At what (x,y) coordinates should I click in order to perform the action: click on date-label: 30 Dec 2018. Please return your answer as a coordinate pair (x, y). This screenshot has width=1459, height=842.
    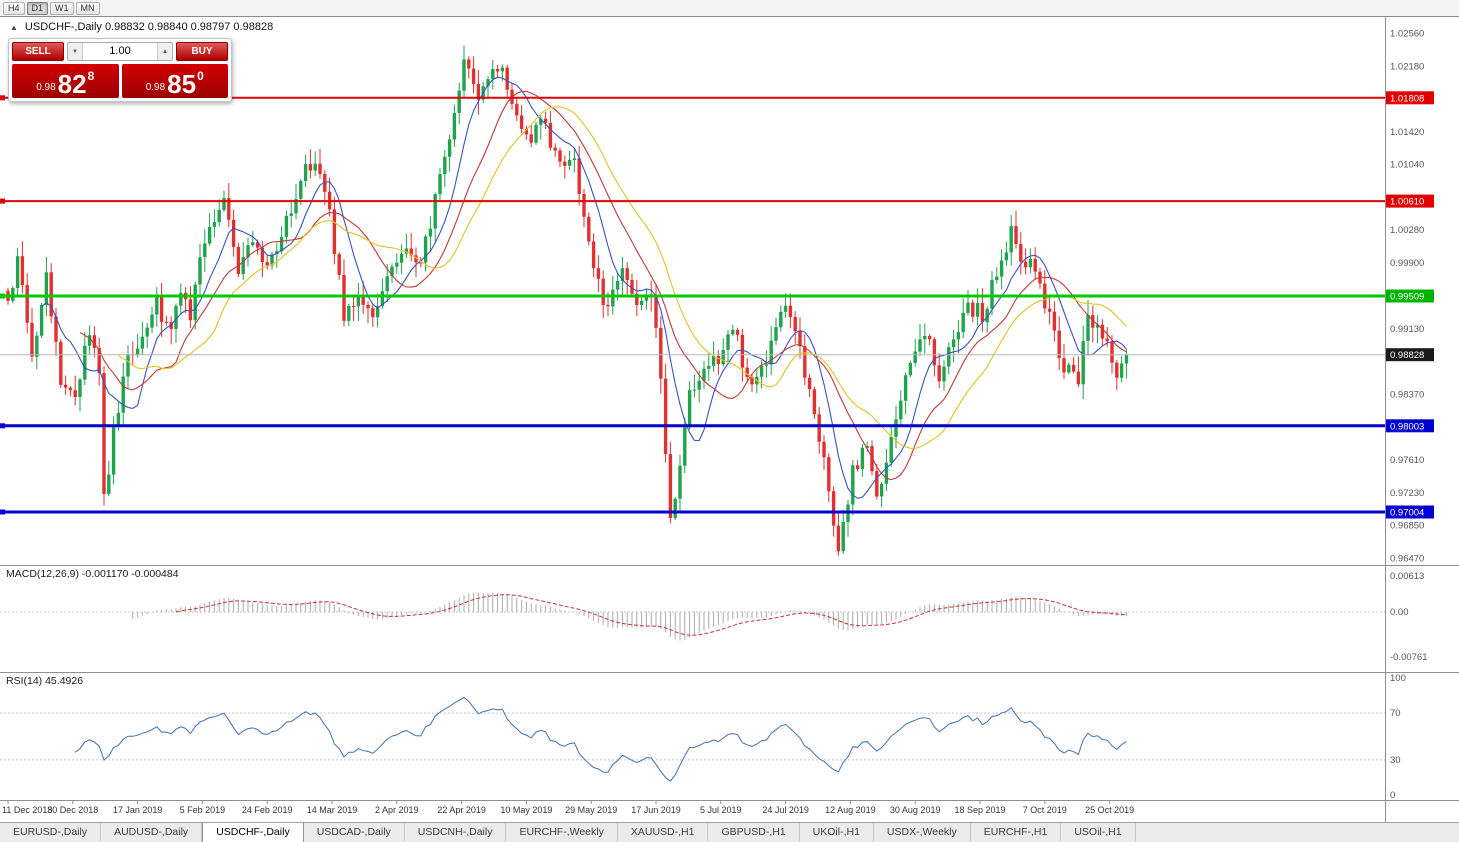
    Looking at the image, I should click on (72, 810).